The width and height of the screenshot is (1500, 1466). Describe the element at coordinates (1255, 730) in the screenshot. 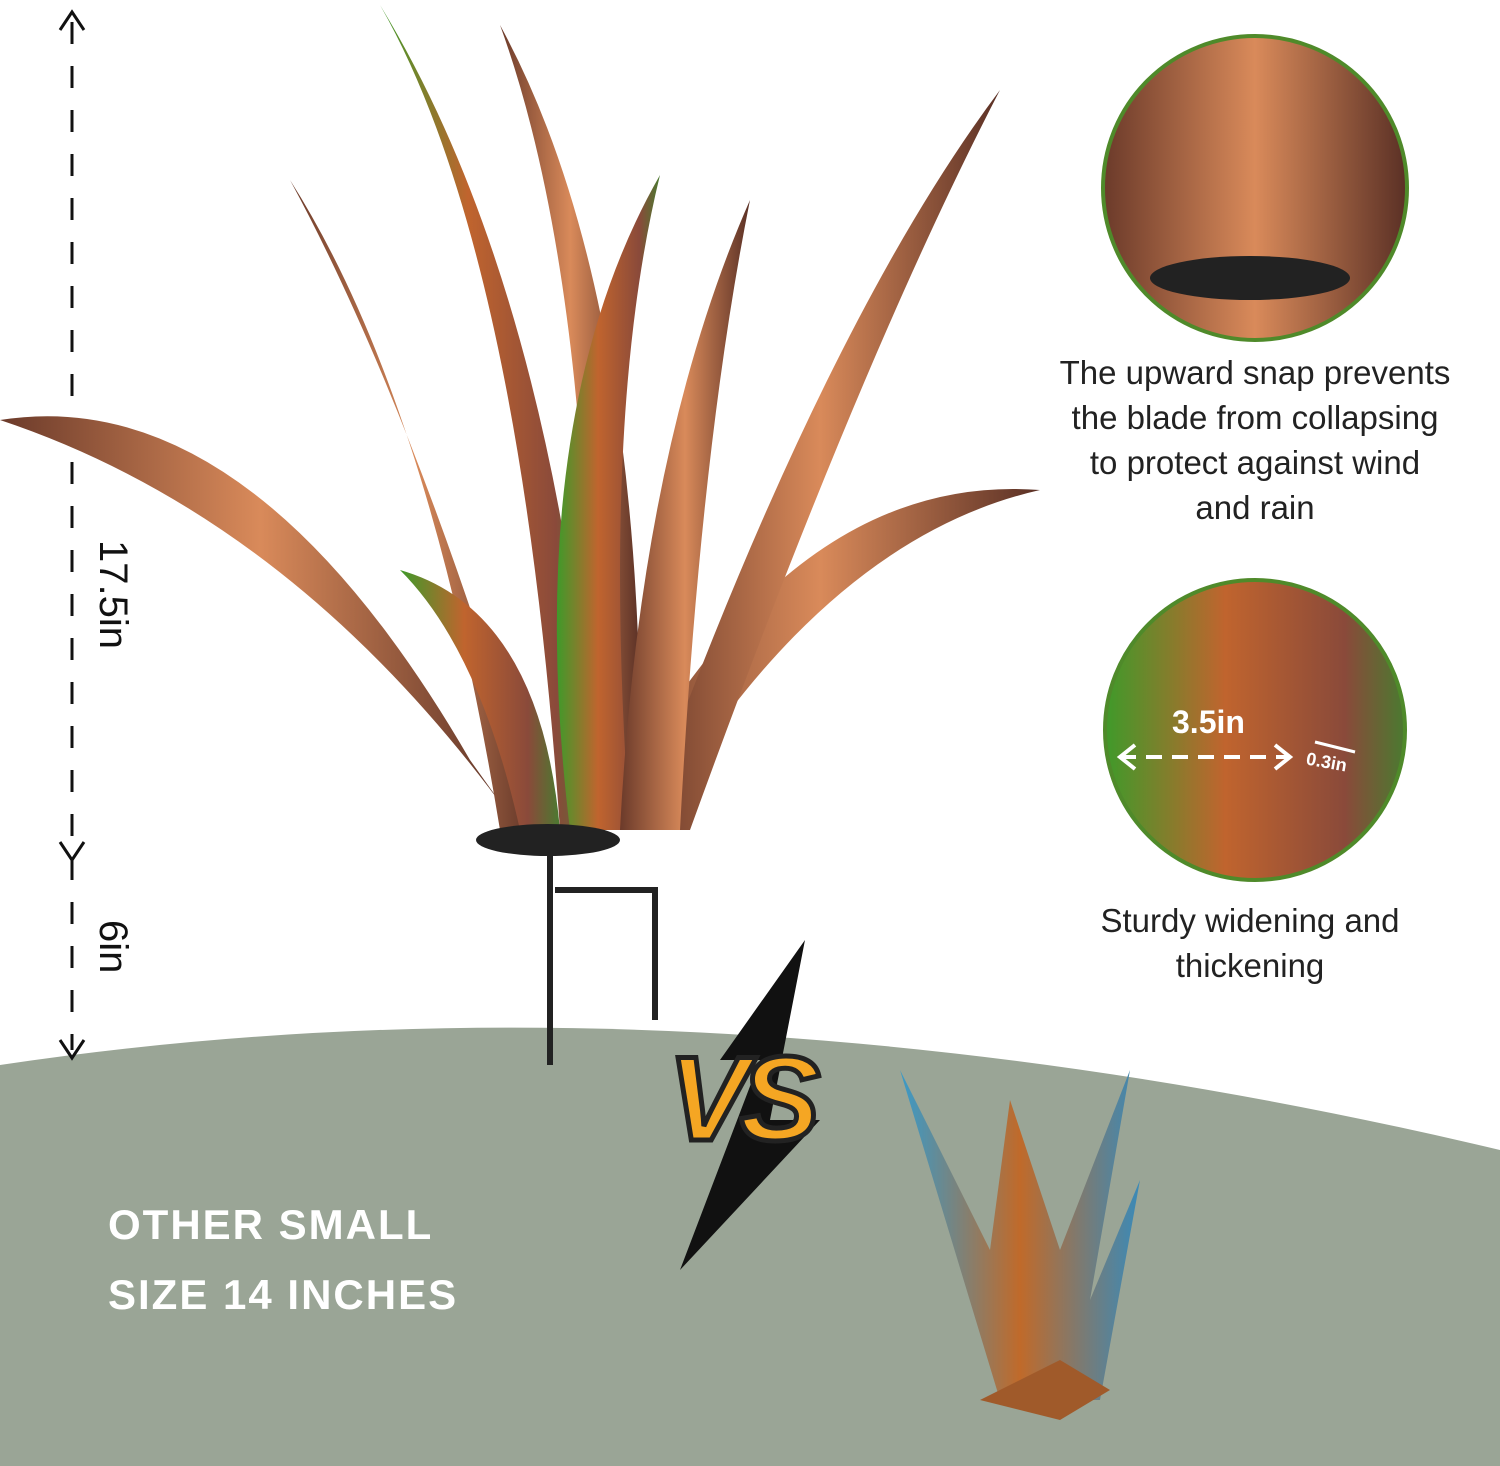

I see `detail-circle-bottom` at that location.